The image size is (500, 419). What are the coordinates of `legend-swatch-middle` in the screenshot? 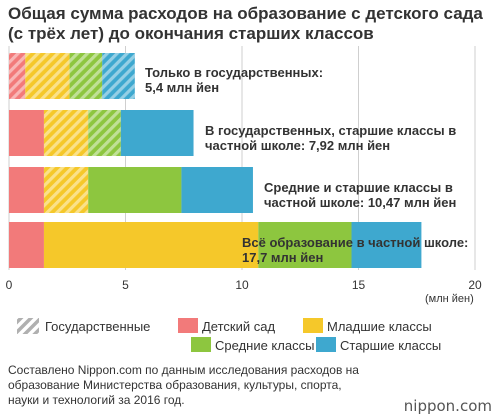 It's located at (201, 344).